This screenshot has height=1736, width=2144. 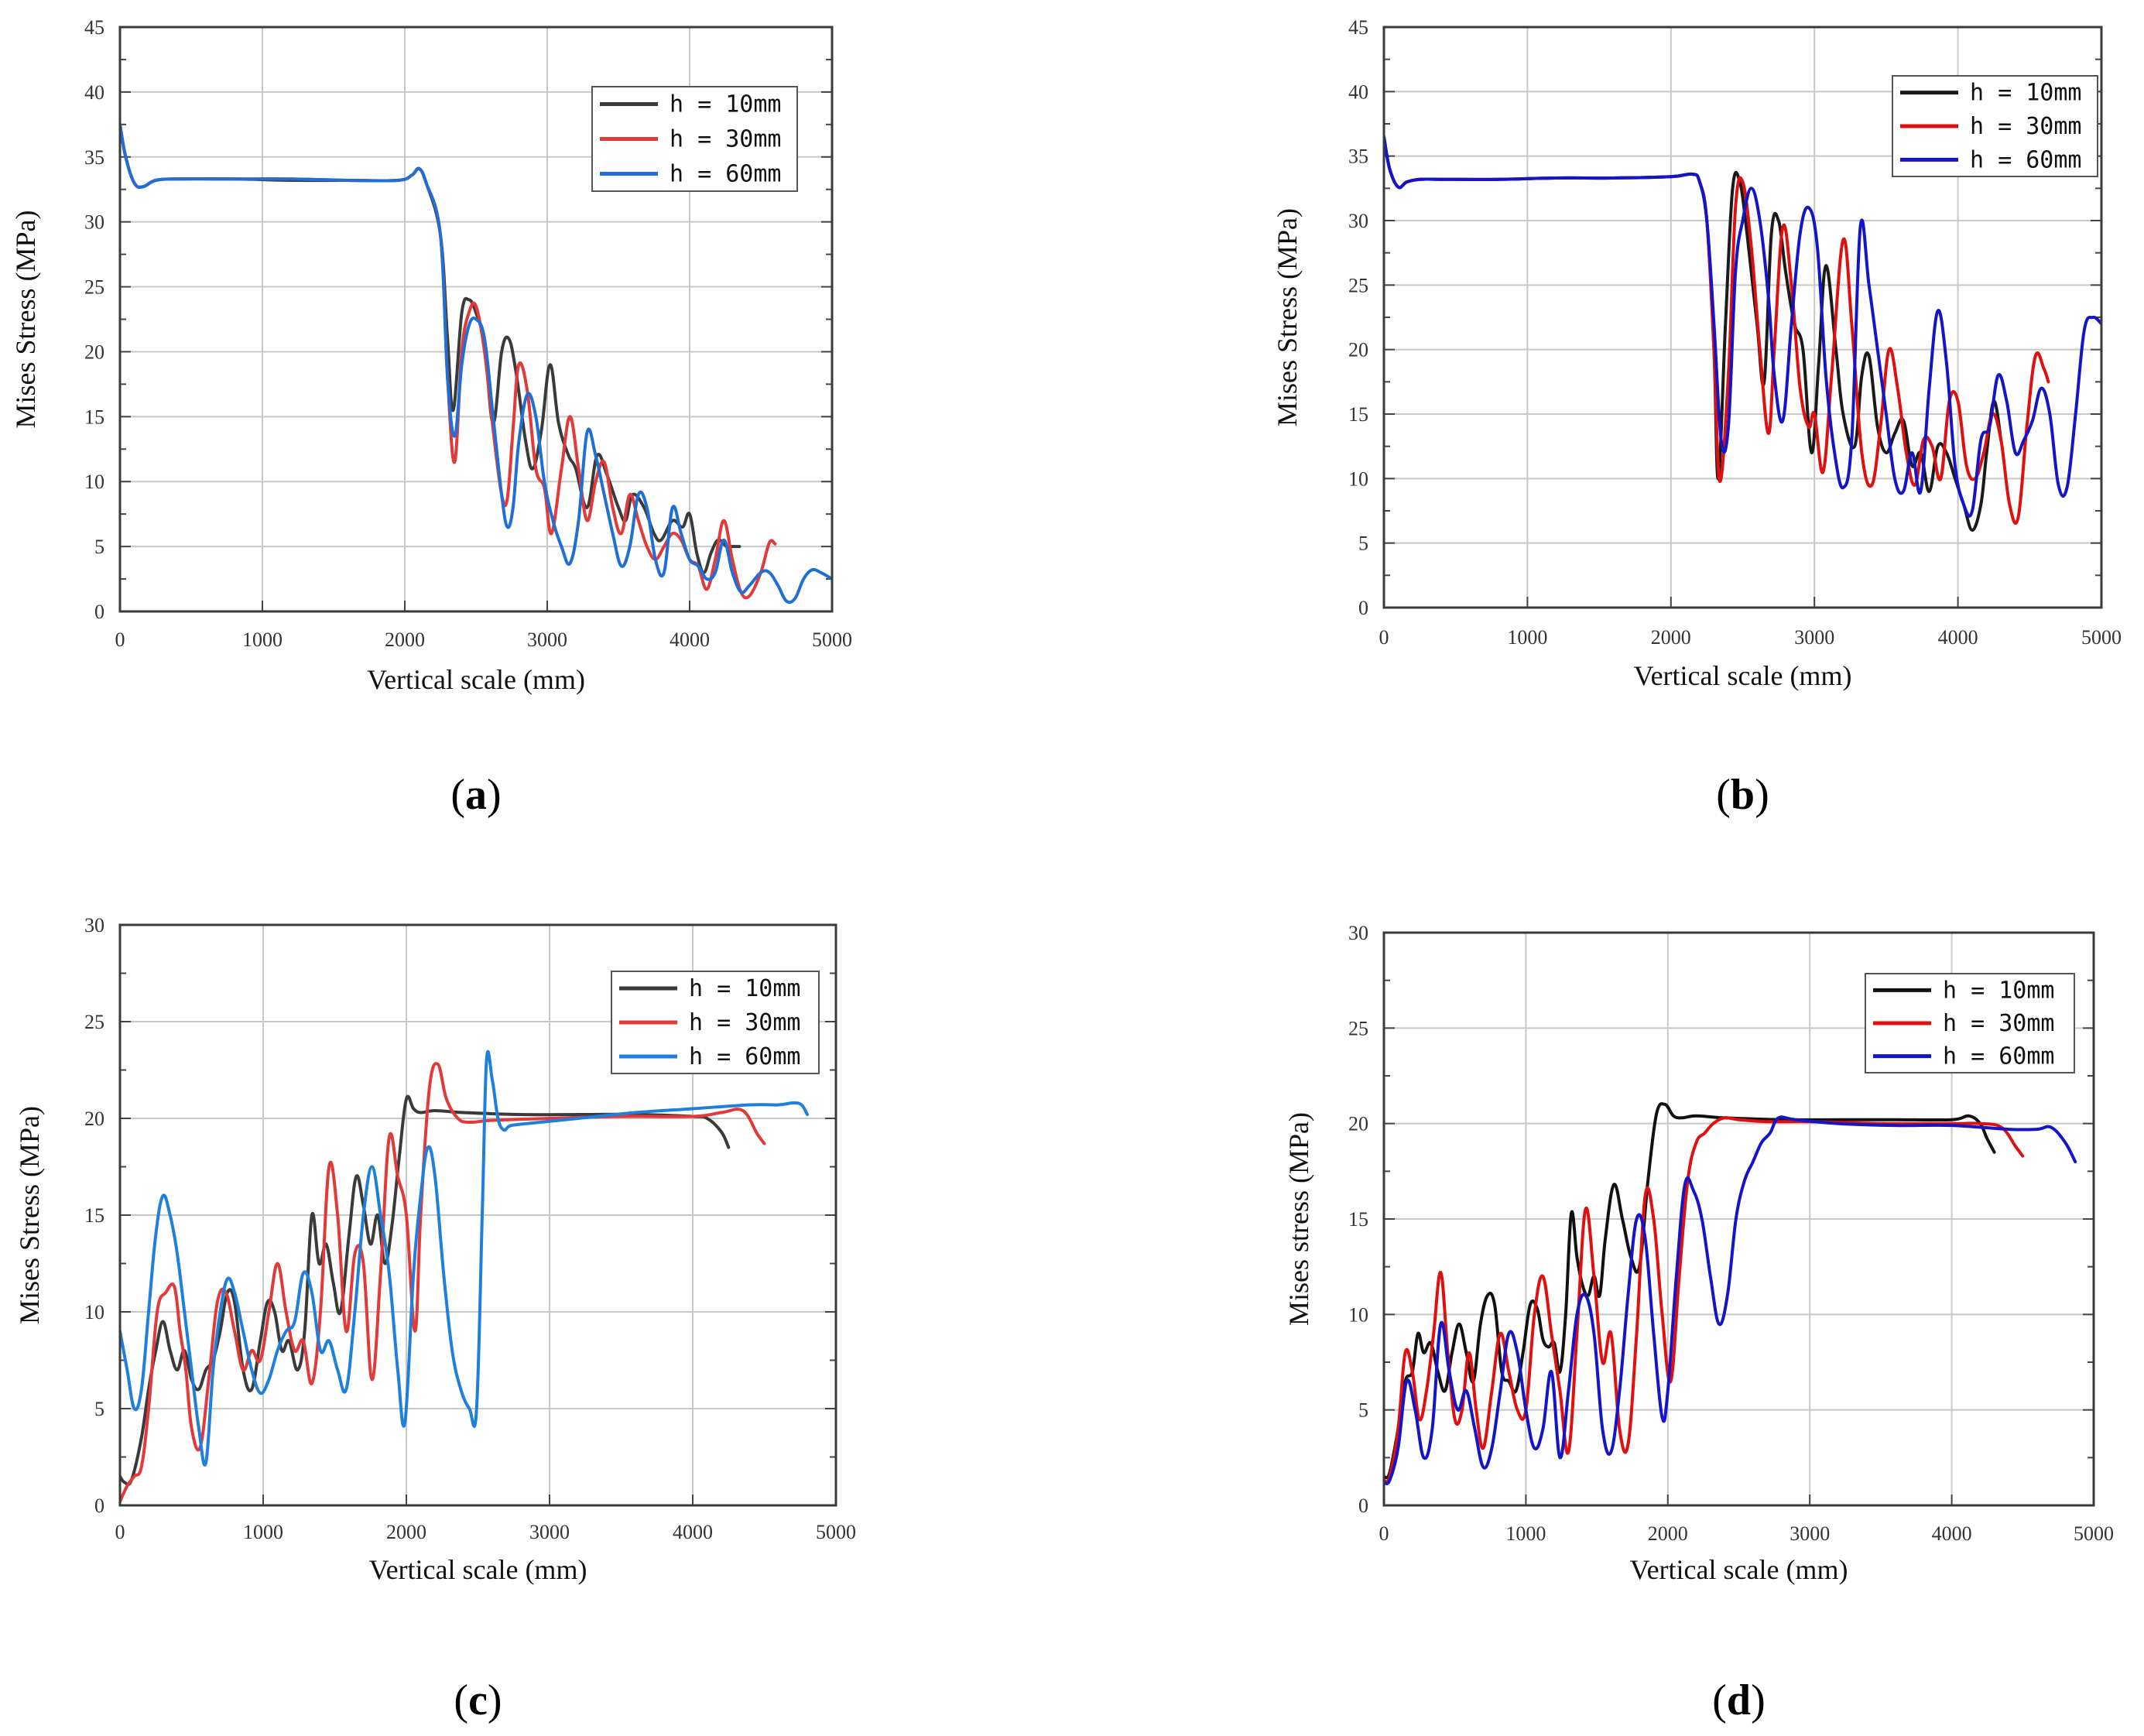 I want to click on panel-label-letter: c, so click(x=478, y=1700).